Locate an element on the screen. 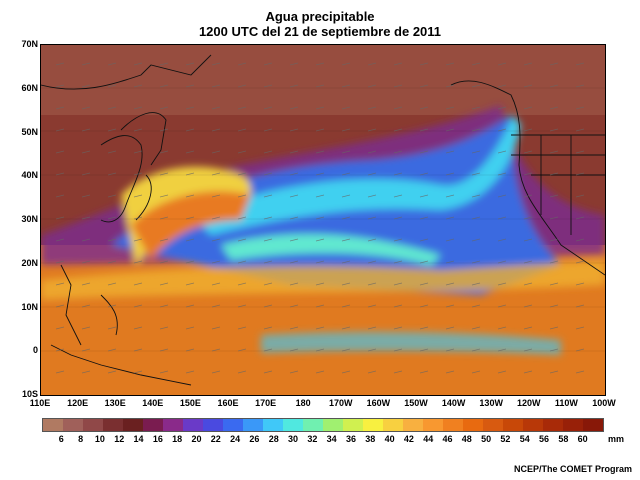 This screenshot has width=640, height=480. latitude-label: 30N is located at coordinates (29, 219).